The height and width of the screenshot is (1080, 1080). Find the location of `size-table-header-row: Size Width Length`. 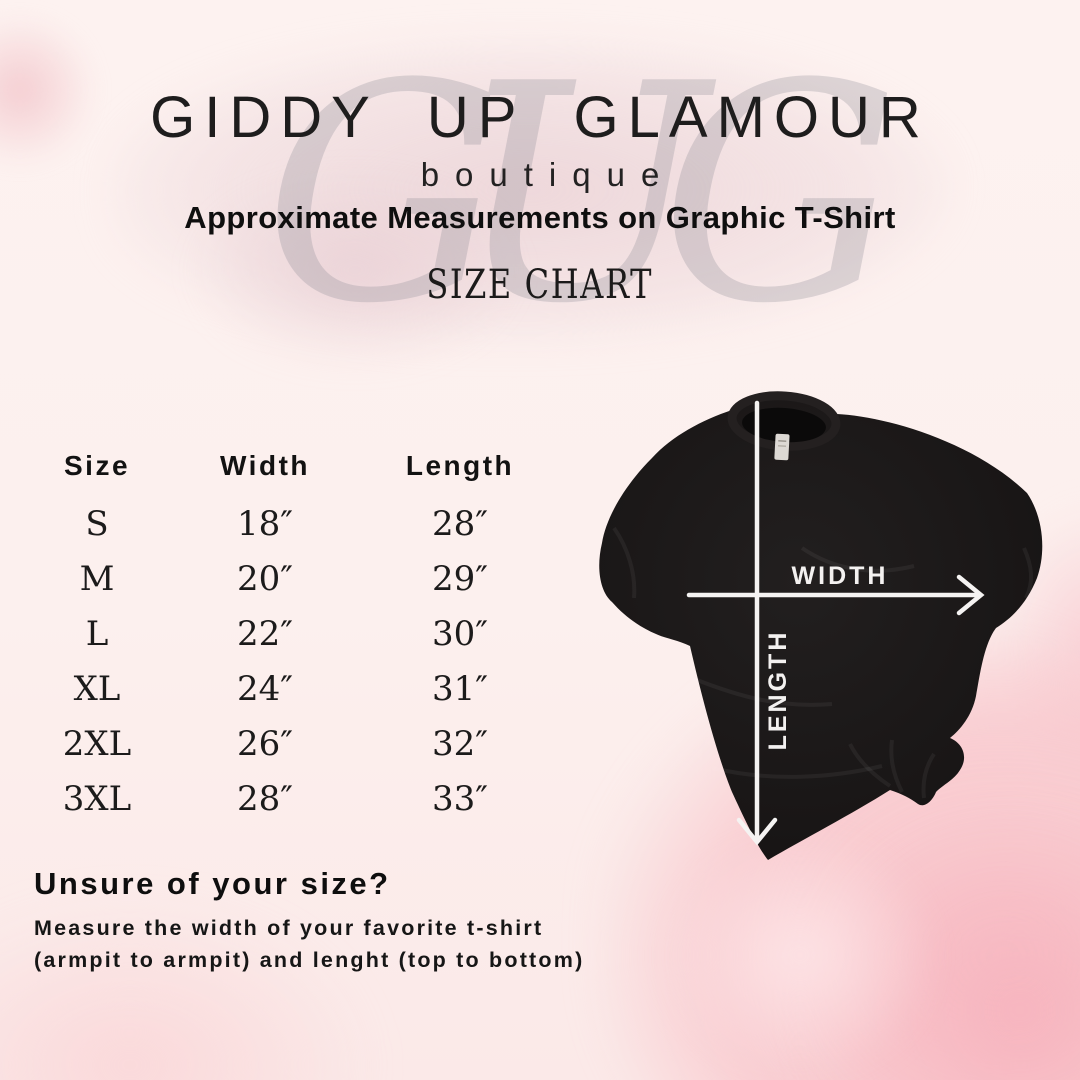

size-table-header-row: Size Width Length is located at coordinates (292, 473).